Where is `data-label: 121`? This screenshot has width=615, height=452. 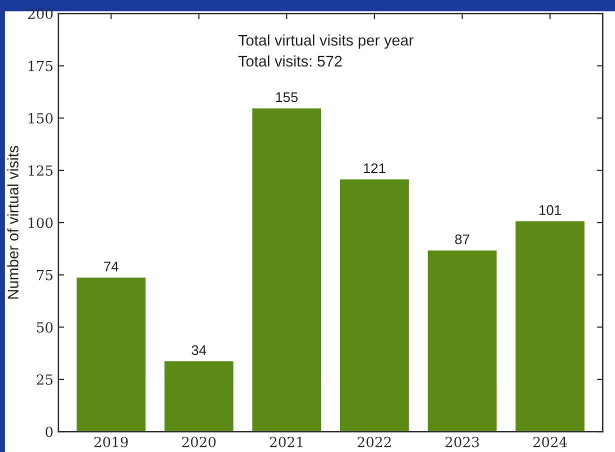 data-label: 121 is located at coordinates (375, 168).